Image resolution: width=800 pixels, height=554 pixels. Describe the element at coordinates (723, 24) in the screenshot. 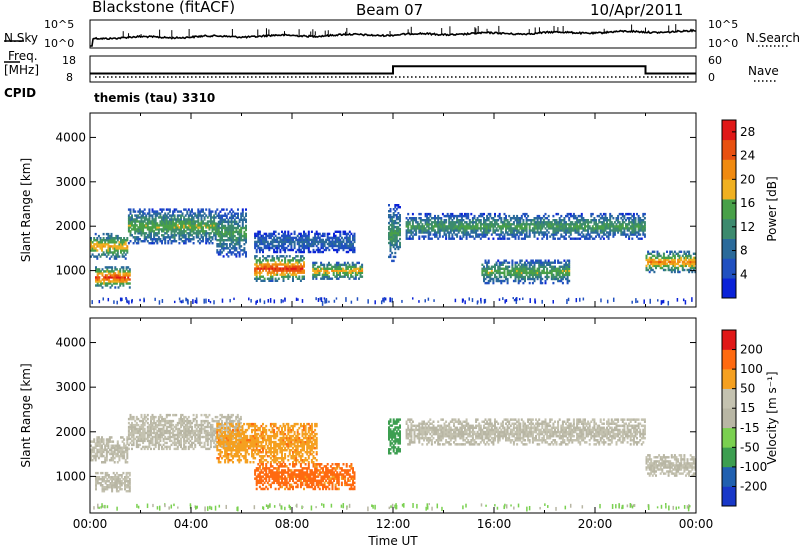

I see `nsearch-tick-top: 10^5` at that location.